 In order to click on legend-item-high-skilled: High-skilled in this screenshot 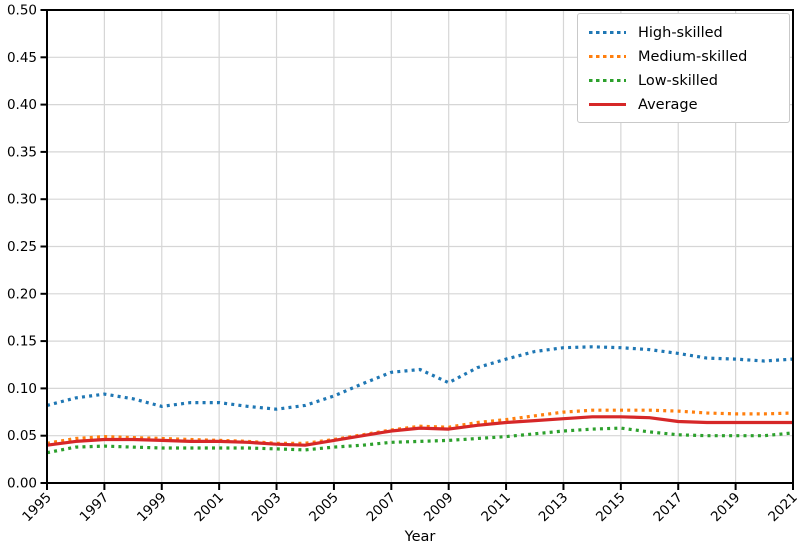, I will do `click(684, 32)`.